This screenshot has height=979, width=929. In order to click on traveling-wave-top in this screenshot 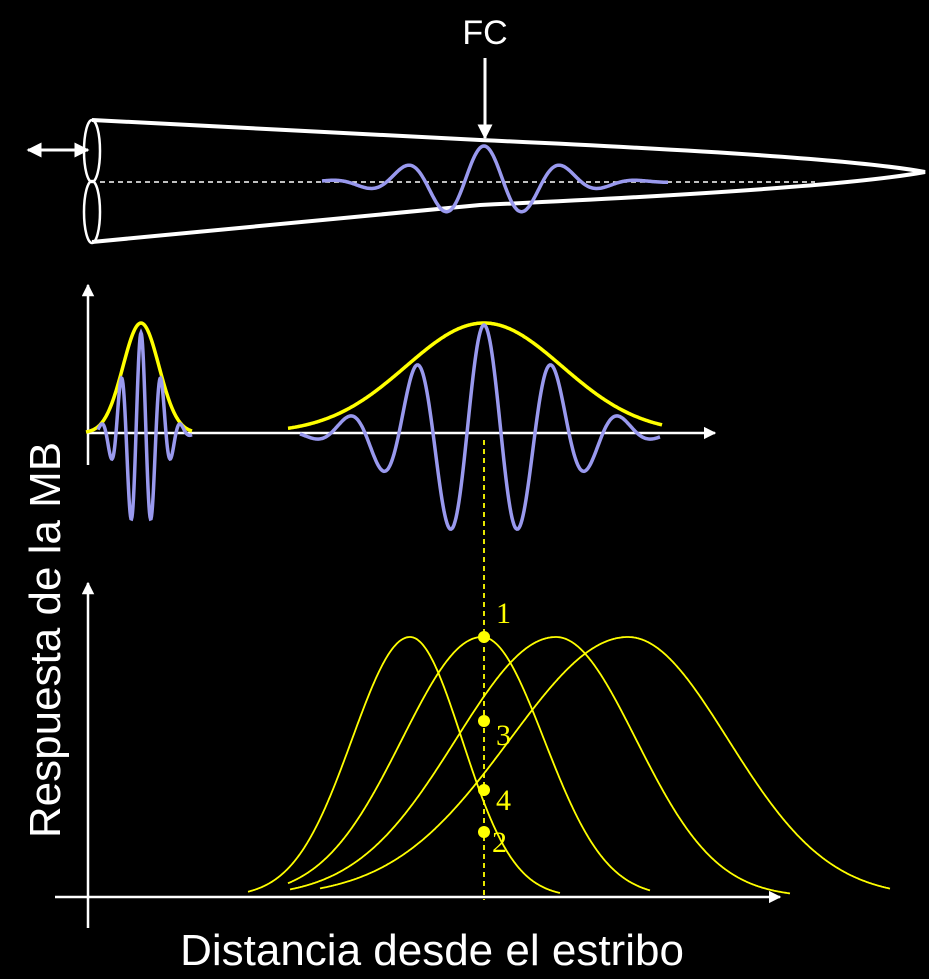, I will do `click(494, 179)`.